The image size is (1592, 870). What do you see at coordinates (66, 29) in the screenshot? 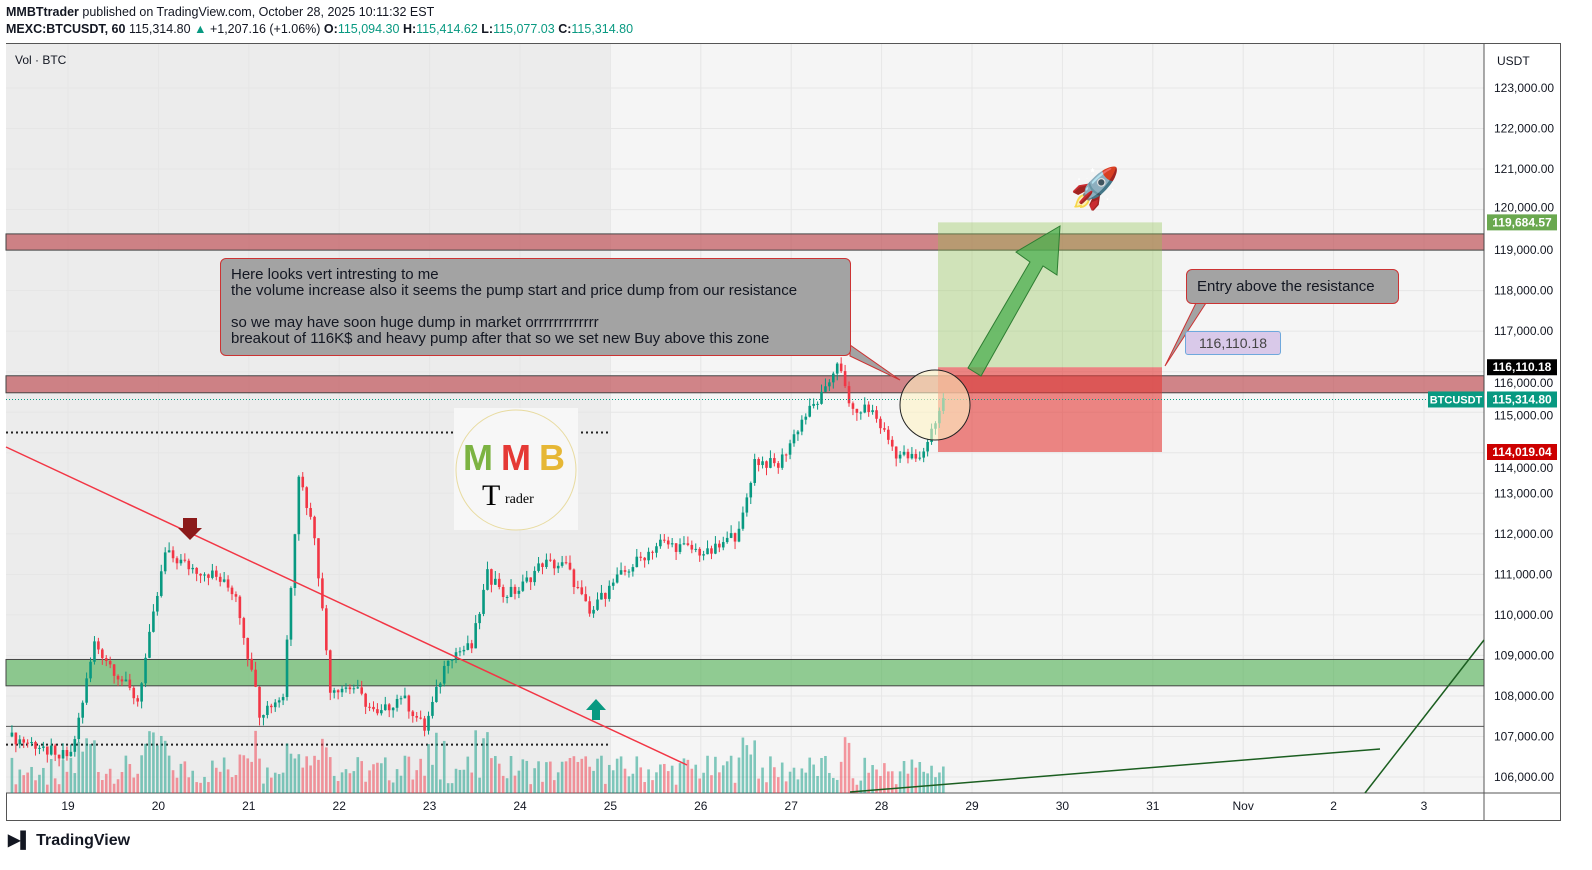
I see `symbol: MEXC:BTCUSDT, 60` at bounding box center [66, 29].